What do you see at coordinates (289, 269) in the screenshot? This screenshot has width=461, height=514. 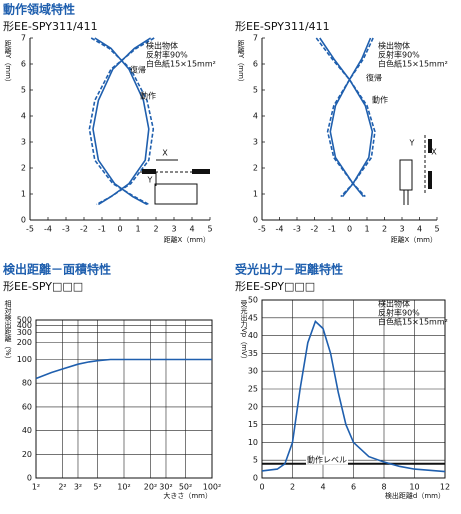 I see `chart-title: 受光出力－距離特性` at bounding box center [289, 269].